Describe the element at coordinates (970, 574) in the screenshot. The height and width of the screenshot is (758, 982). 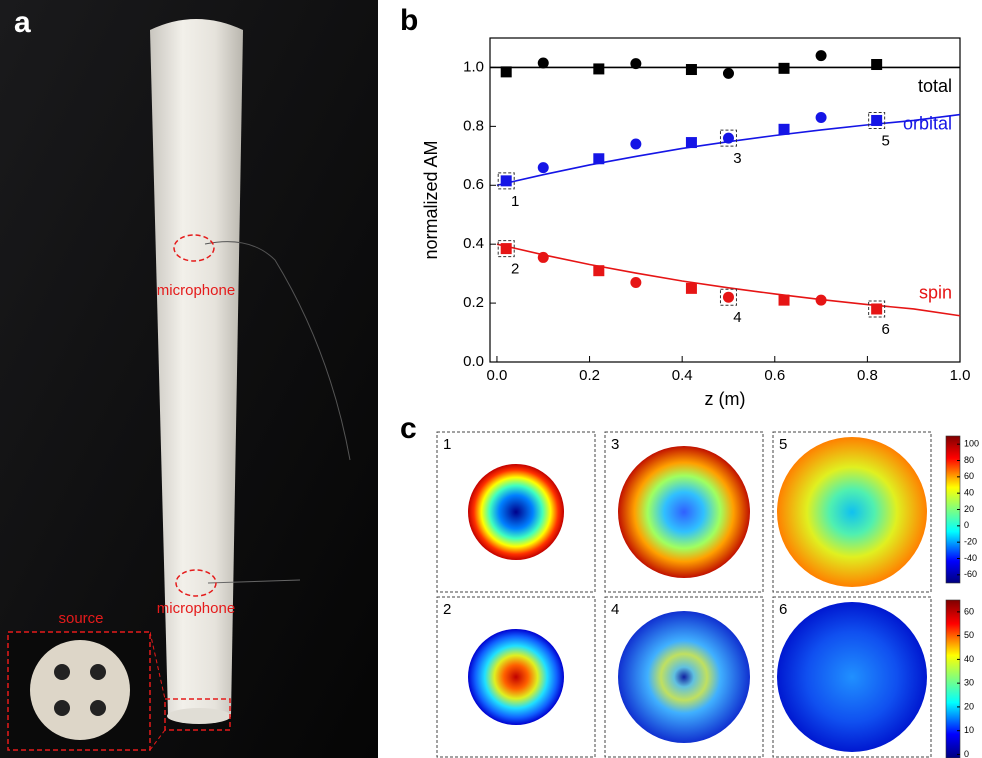
I see `colorbar-tick-label: -60` at that location.